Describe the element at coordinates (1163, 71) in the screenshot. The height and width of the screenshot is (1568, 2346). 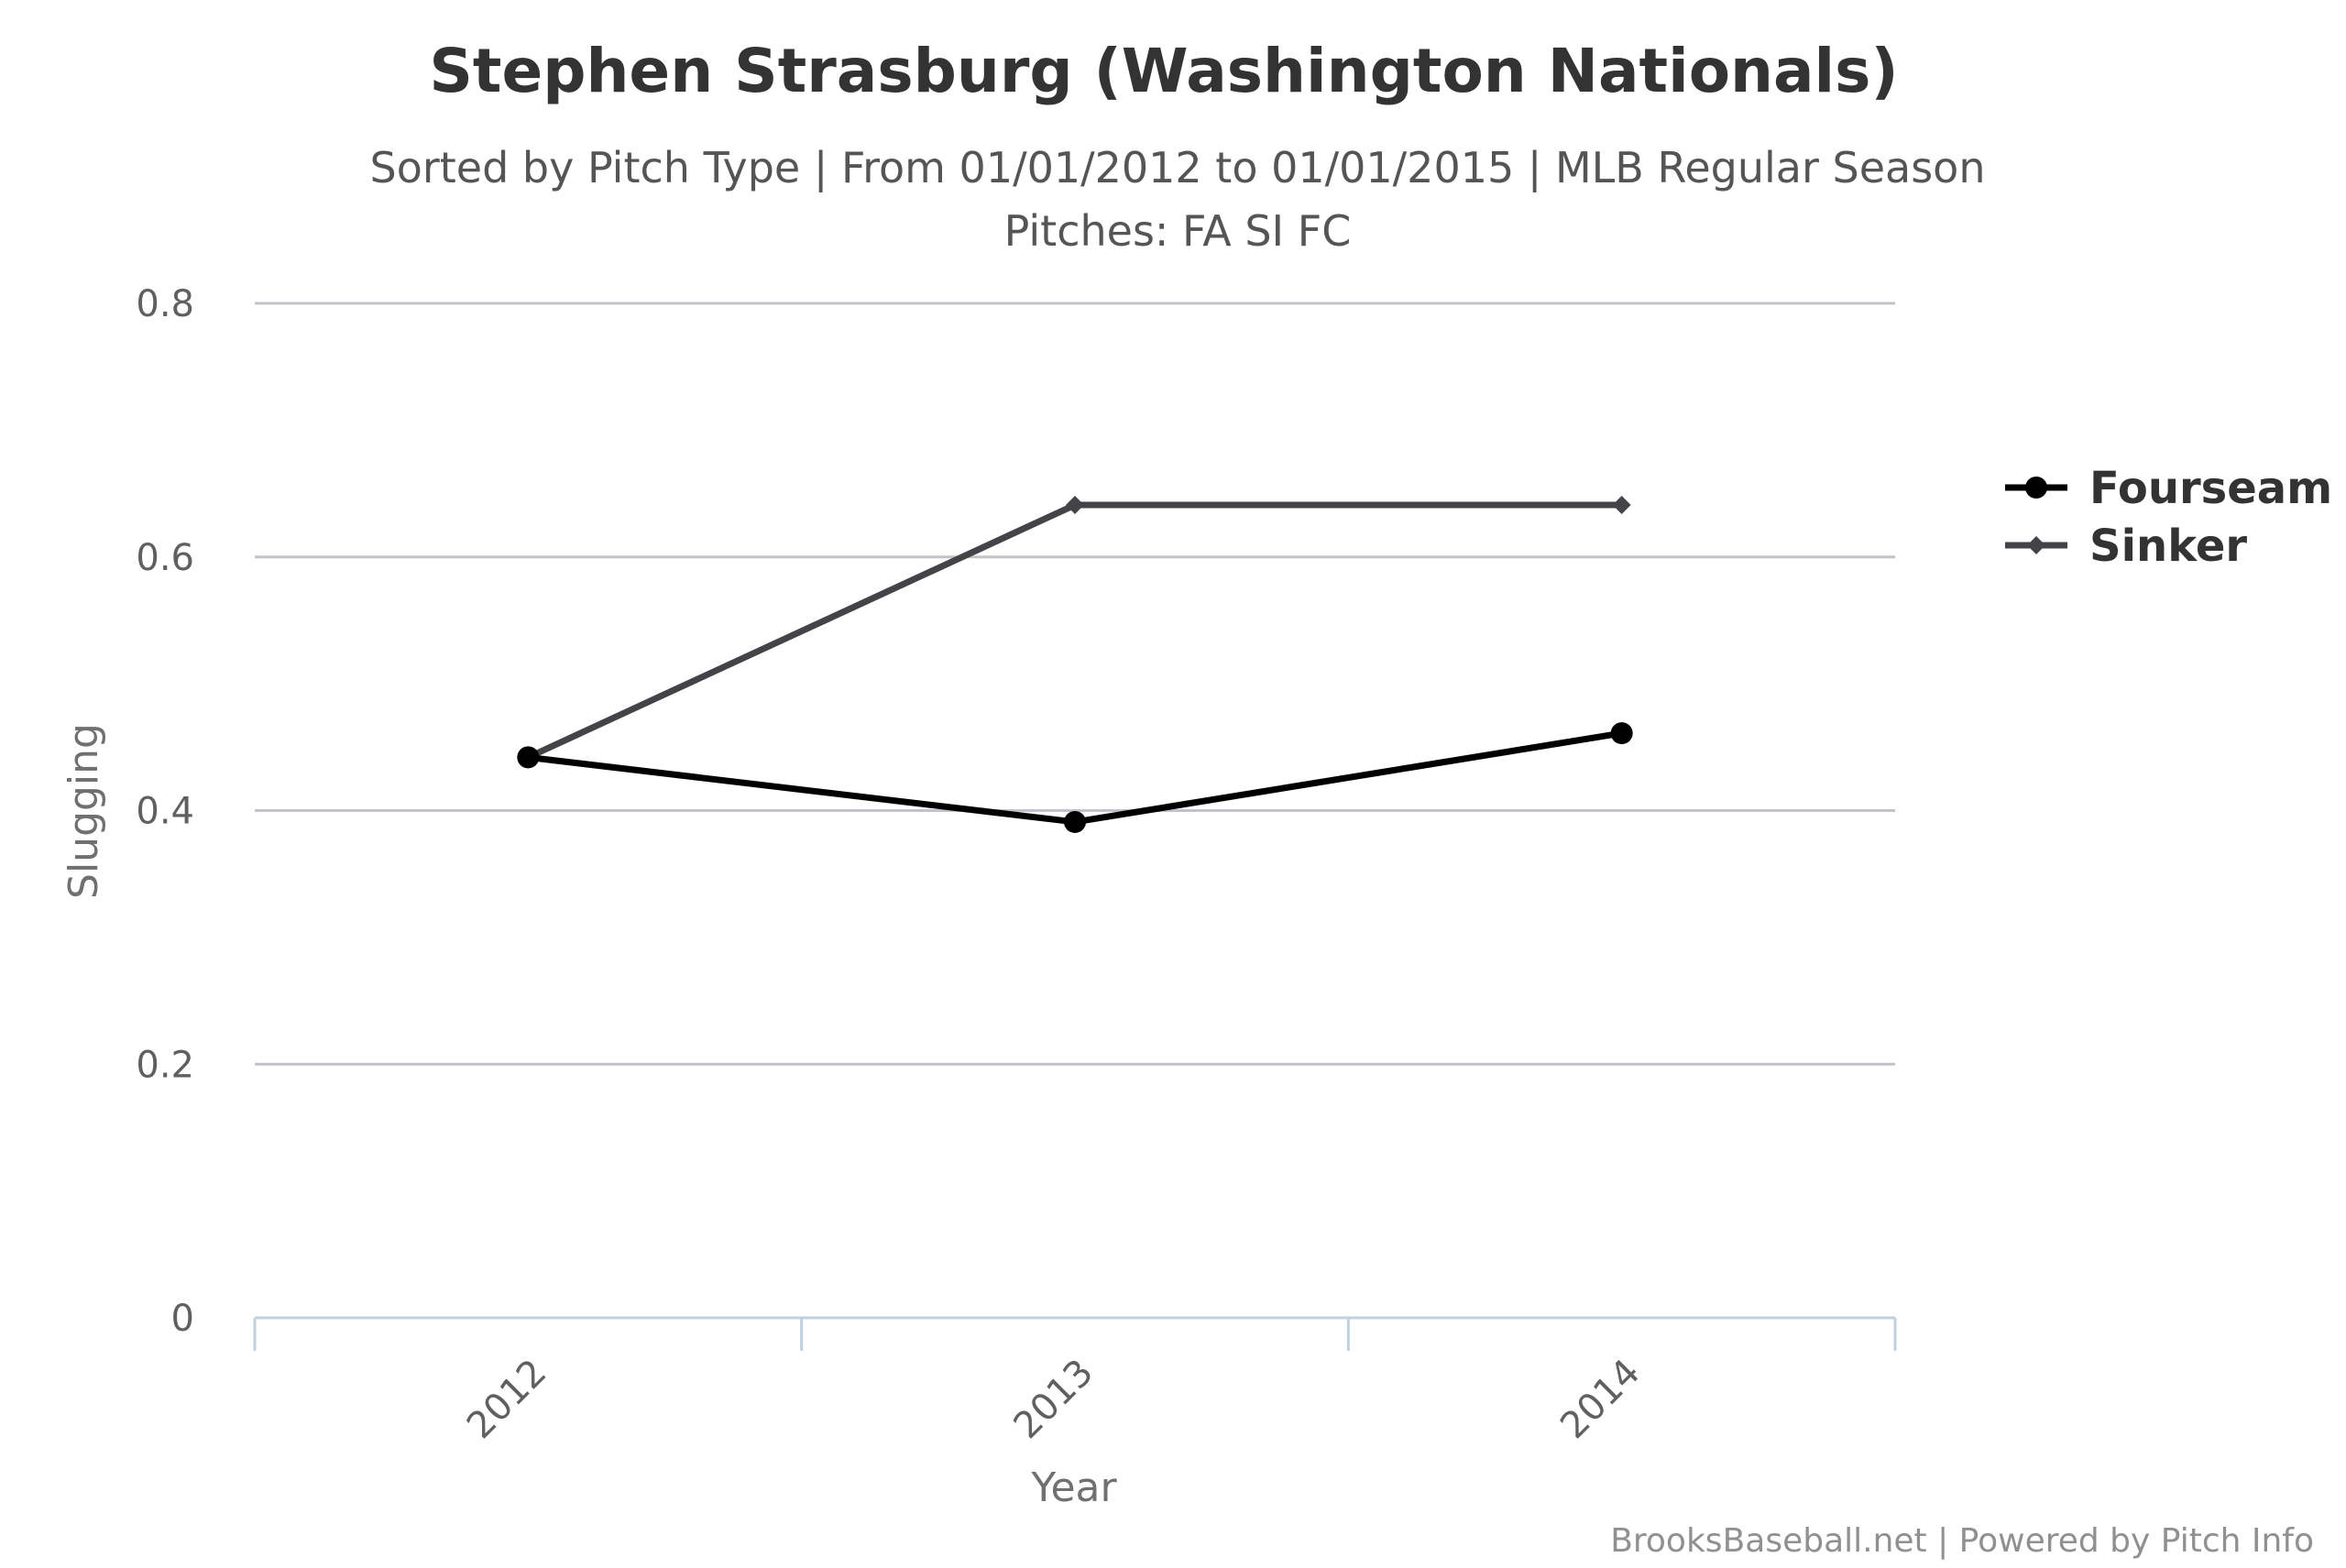
I see `chart-title: Stephen Strasburg (Washington Nationals)` at that location.